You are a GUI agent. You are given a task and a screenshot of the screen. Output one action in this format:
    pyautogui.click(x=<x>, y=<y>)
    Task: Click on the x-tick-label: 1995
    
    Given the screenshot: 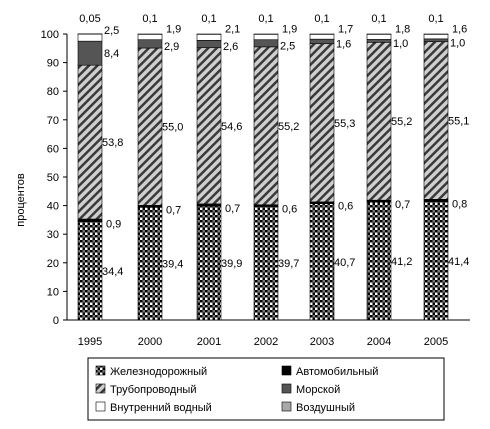 What is the action you would take?
    pyautogui.click(x=90, y=342)
    